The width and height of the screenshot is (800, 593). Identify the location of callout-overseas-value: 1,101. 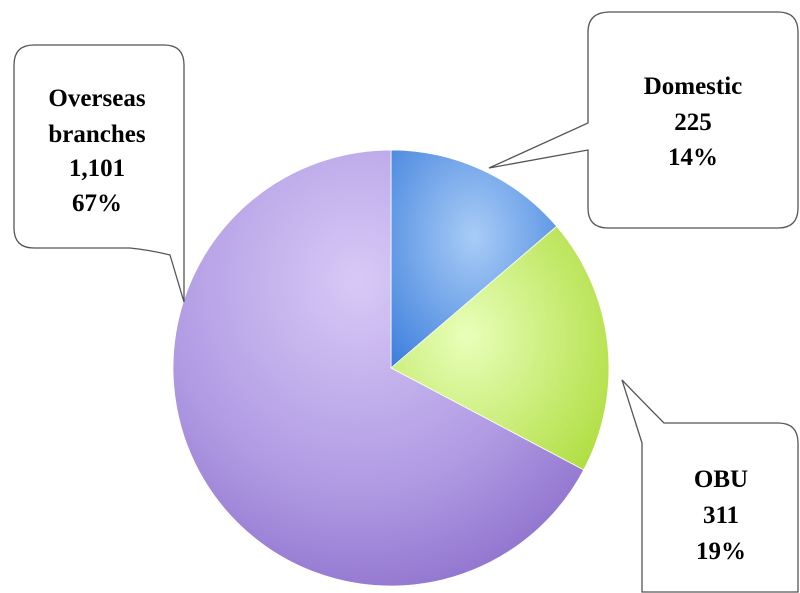
(97, 168).